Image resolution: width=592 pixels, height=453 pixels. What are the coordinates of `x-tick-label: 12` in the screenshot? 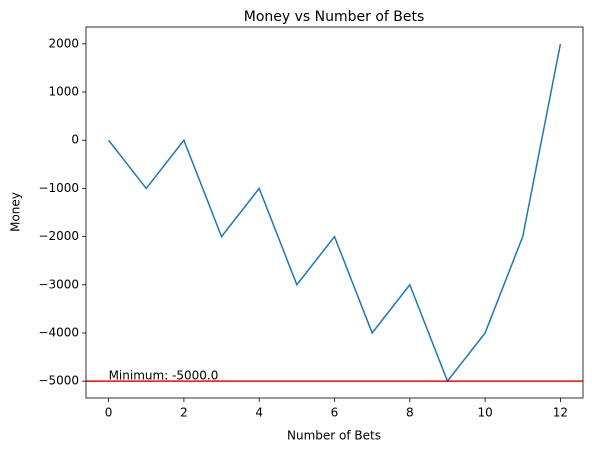 It's located at (560, 413).